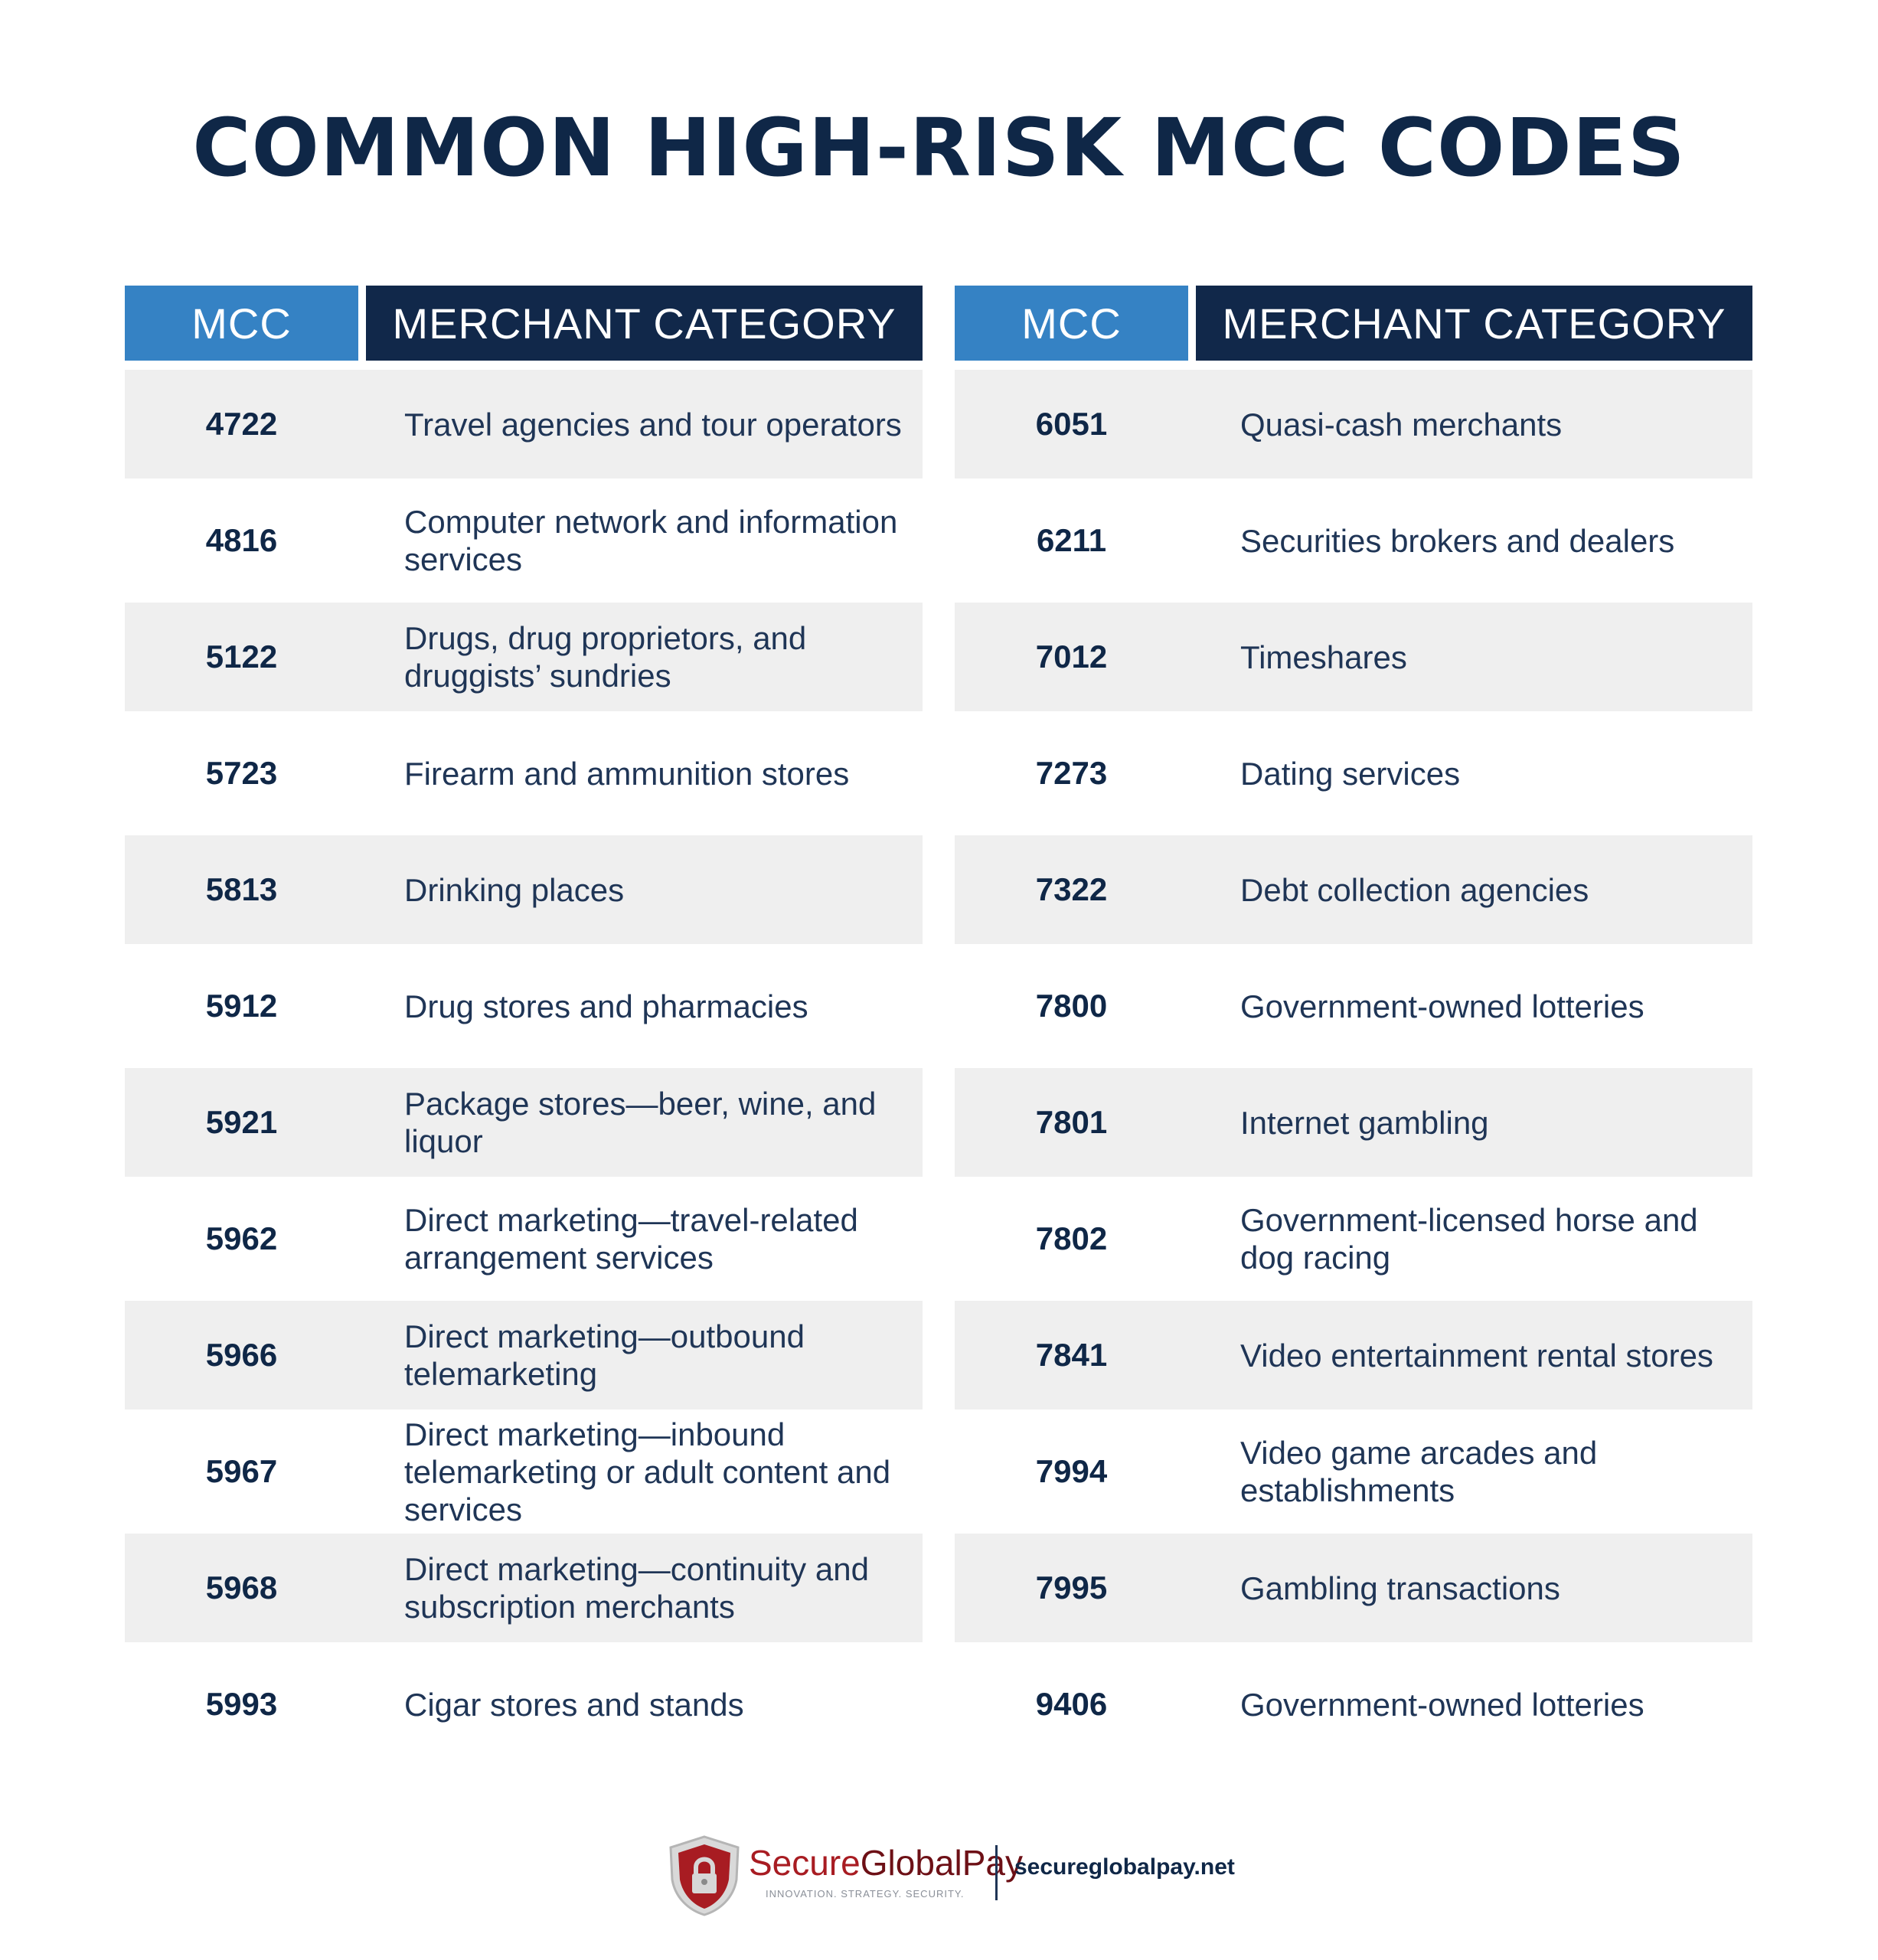 Image resolution: width=1878 pixels, height=1960 pixels. Describe the element at coordinates (939, 147) in the screenshot. I see `page-title: COMMON HIGH-RISK MCC CODES` at that location.